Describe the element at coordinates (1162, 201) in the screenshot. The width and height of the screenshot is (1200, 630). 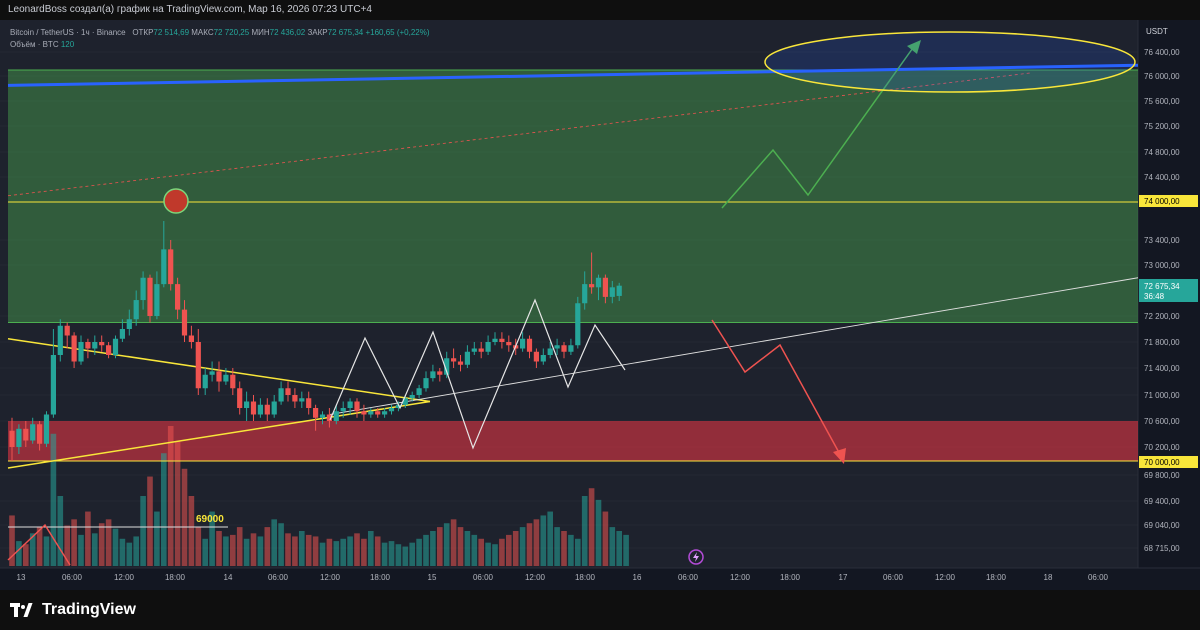
I see `level-74000-label: 74 000,00` at that location.